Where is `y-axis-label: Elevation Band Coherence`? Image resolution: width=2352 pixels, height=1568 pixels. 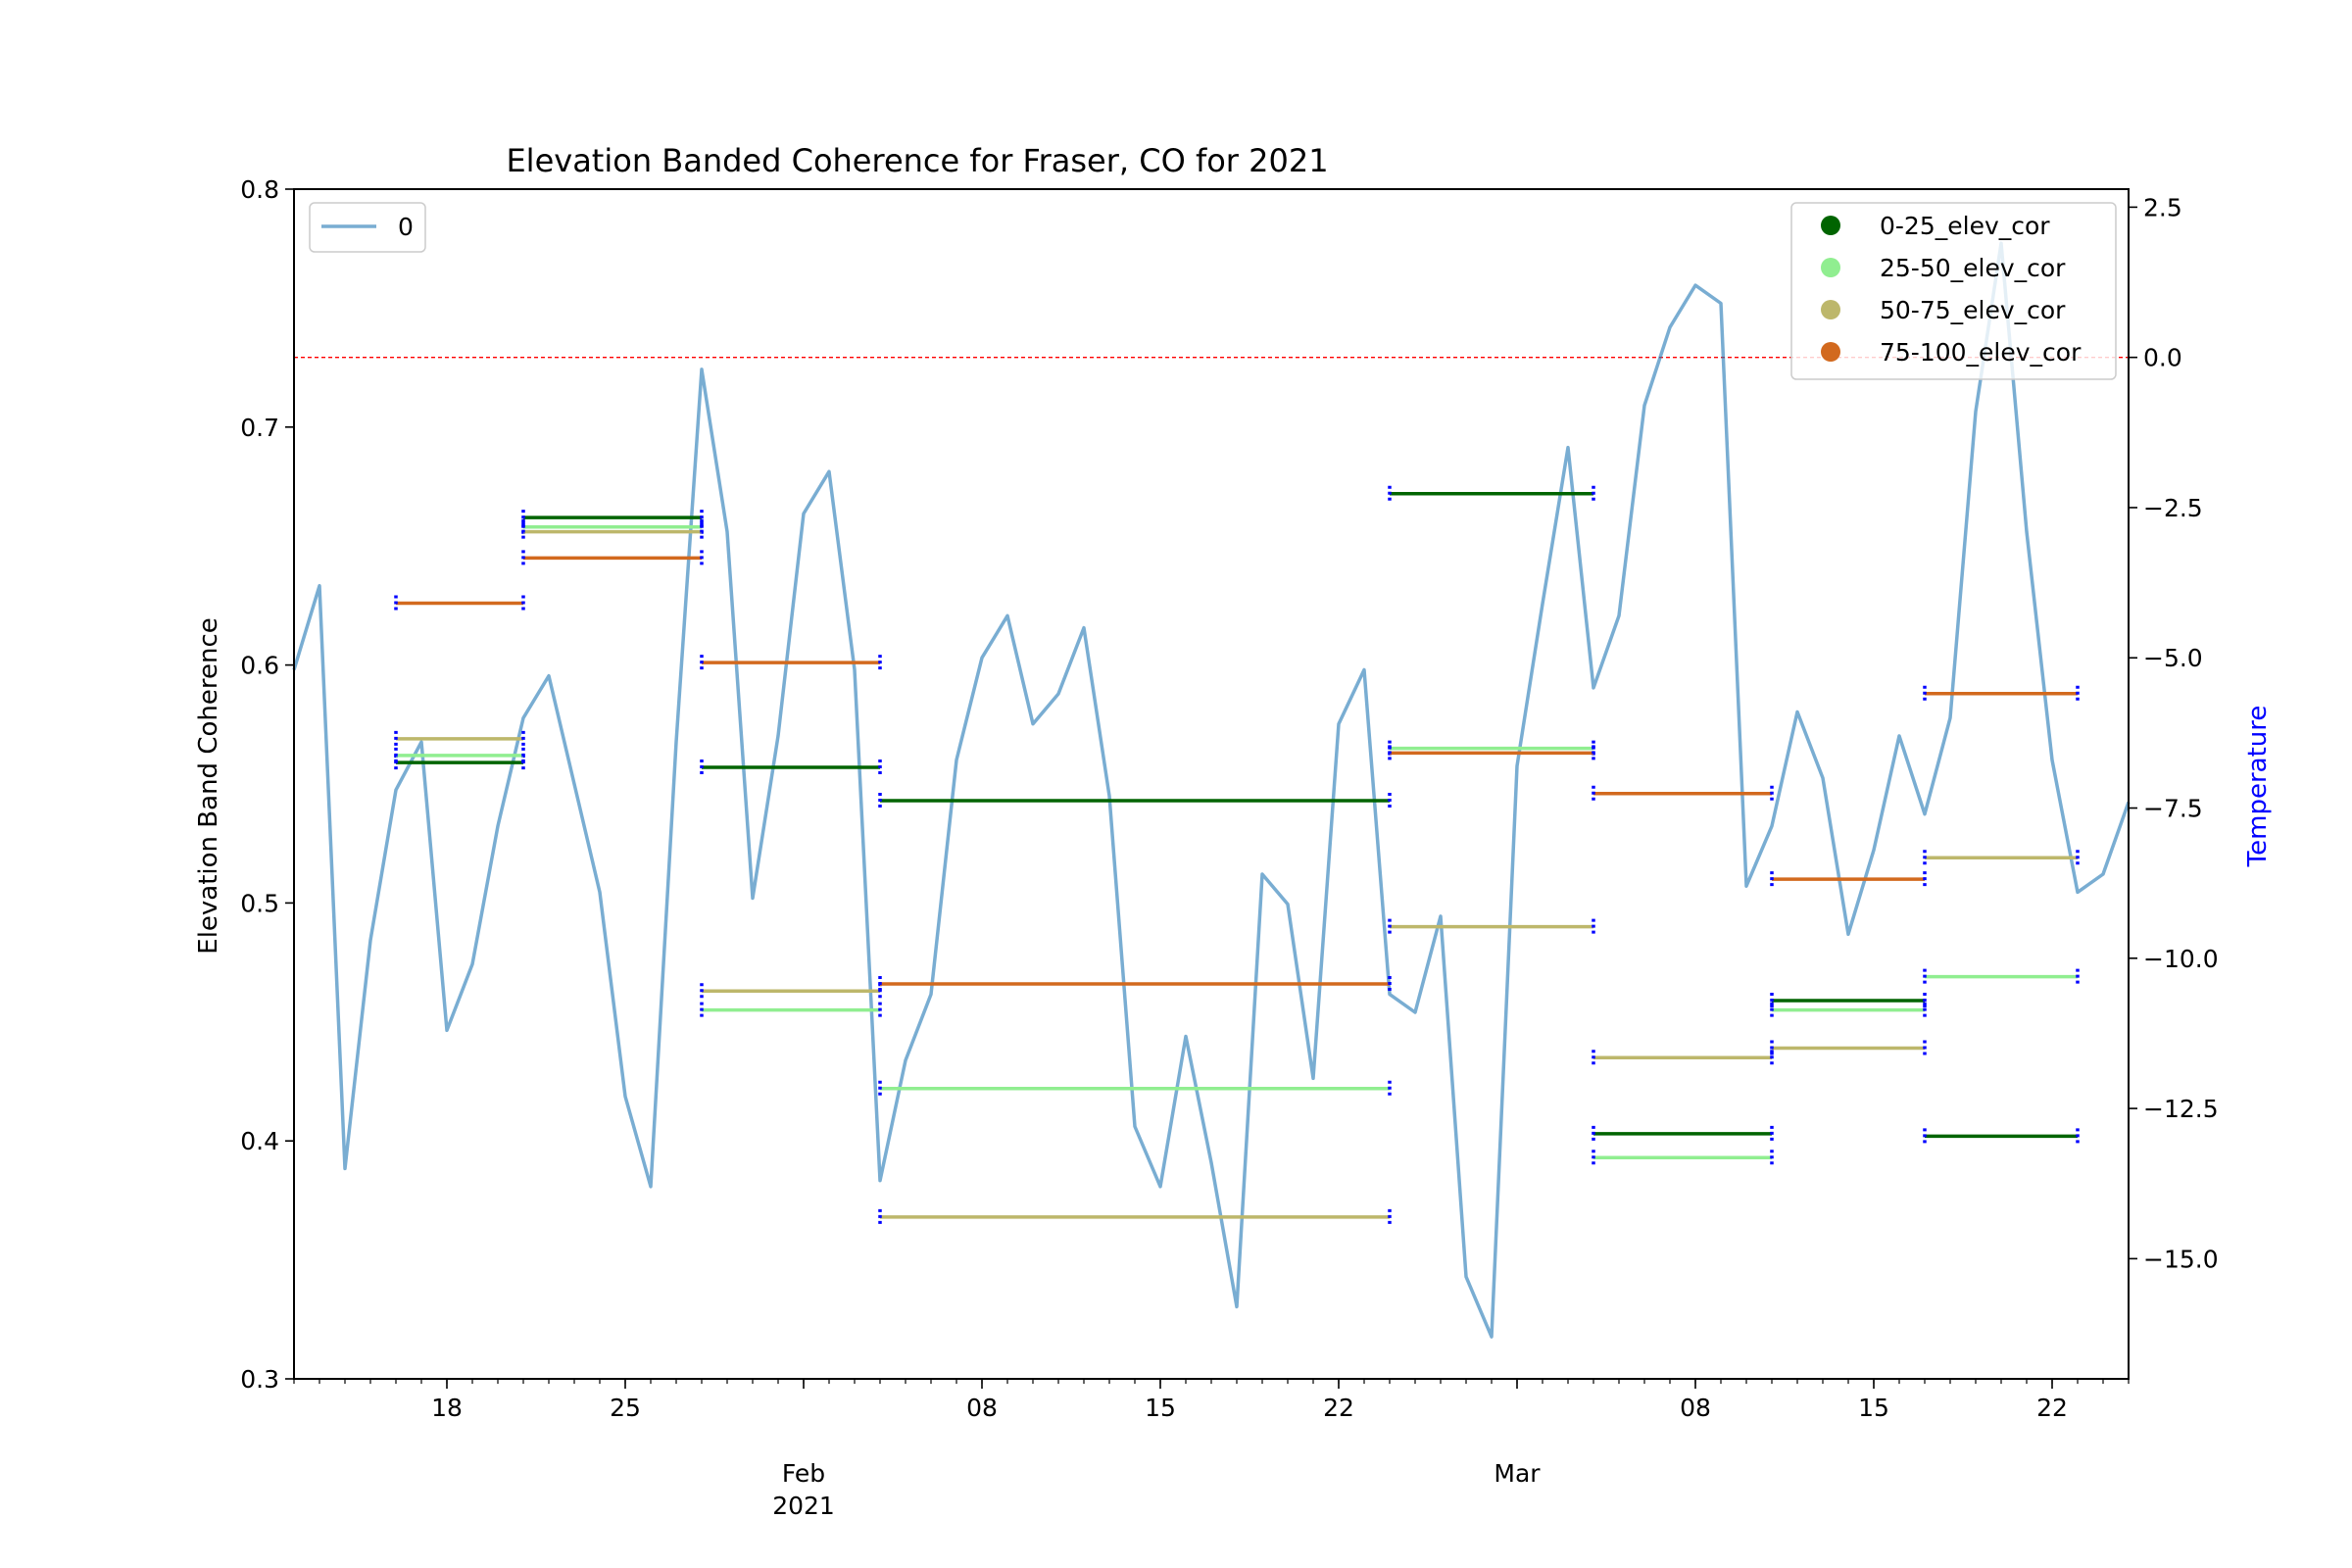 y-axis-label: Elevation Band Coherence is located at coordinates (208, 785).